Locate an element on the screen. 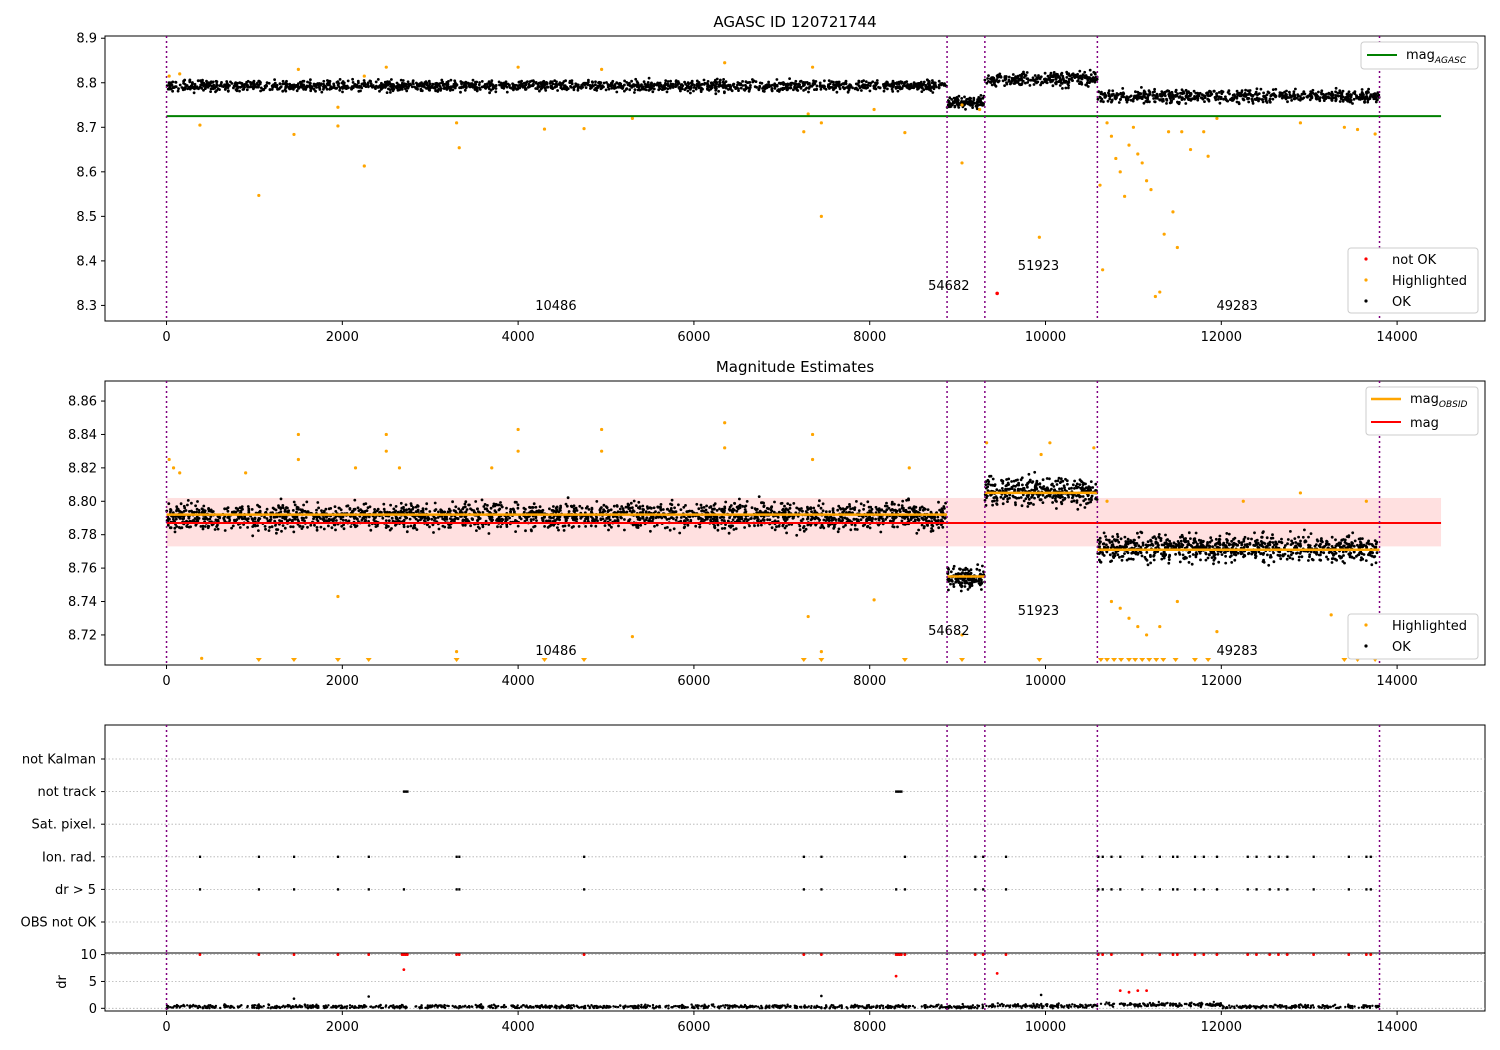 Image resolution: width=1500 pixels, height=1050 pixels. agasc-legend-mag: magAGASC is located at coordinates (1419, 55).